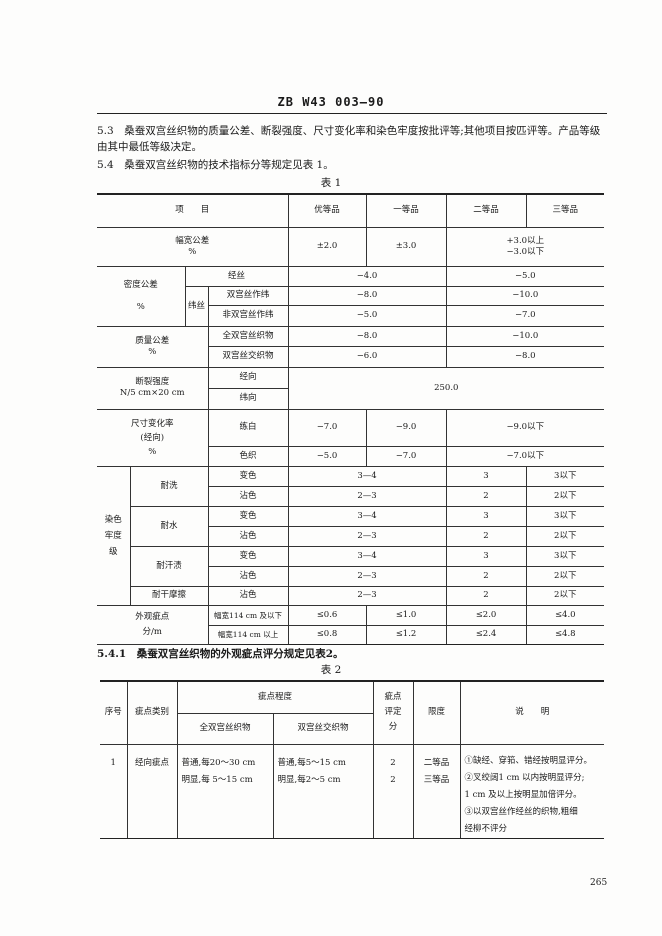 This screenshot has height=936, width=662. Describe the element at coordinates (532, 712) in the screenshot. I see `header-notes: 说 明` at that location.